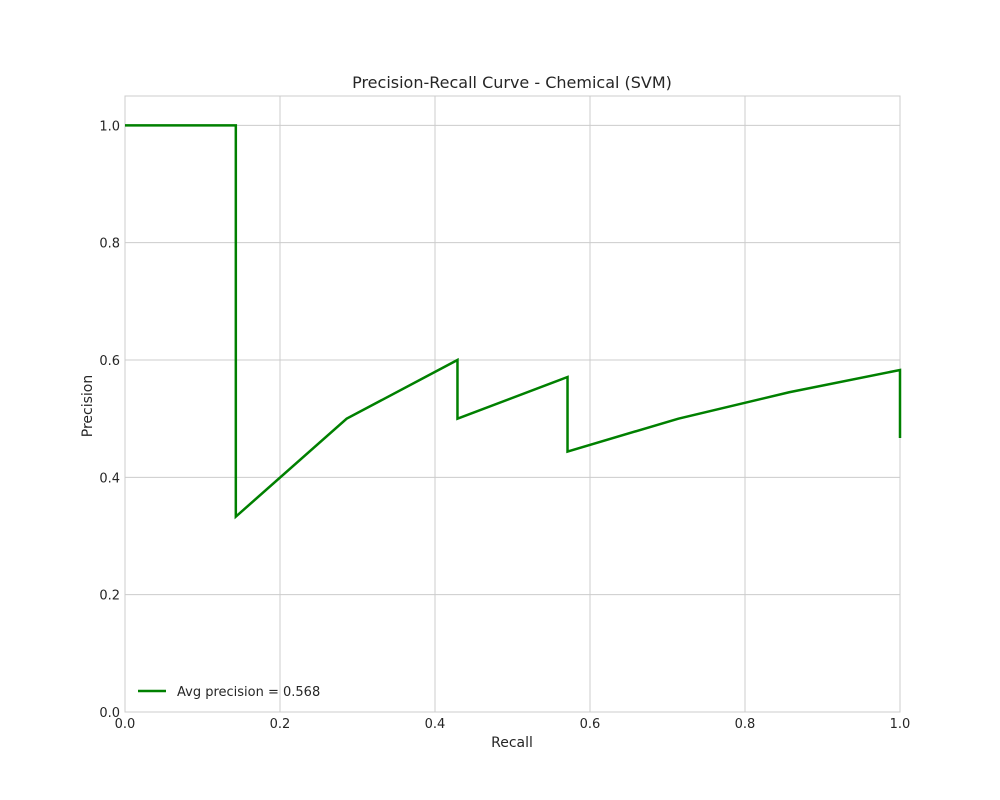  Describe the element at coordinates (590, 724) in the screenshot. I see `x-tick-label: 0.6` at that location.